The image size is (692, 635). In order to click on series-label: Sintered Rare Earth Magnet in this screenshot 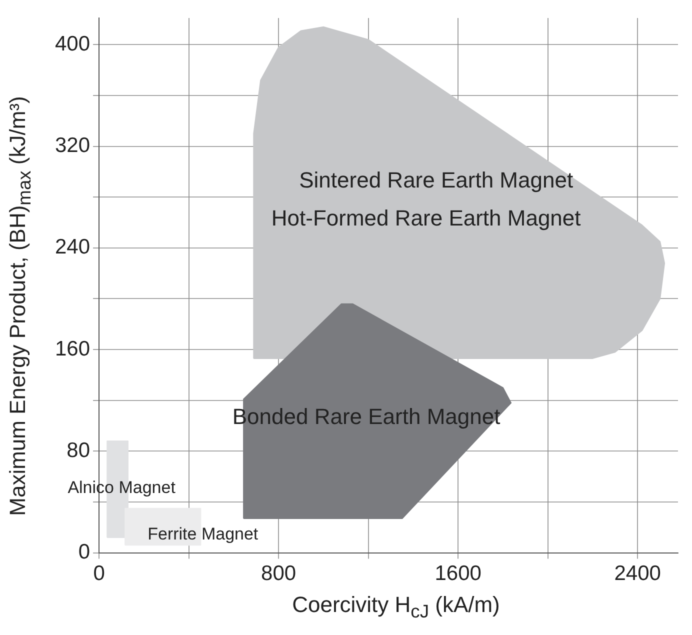, I will do `click(436, 180)`.